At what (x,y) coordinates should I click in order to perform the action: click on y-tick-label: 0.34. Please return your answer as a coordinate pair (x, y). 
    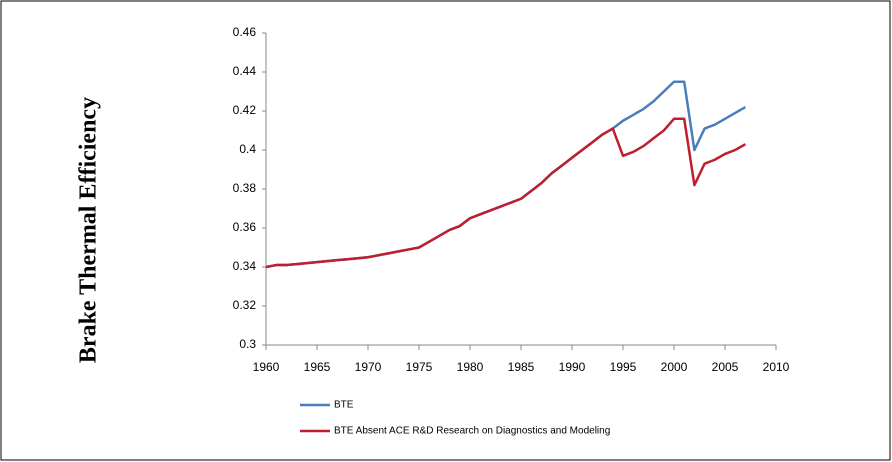
    Looking at the image, I should click on (245, 266).